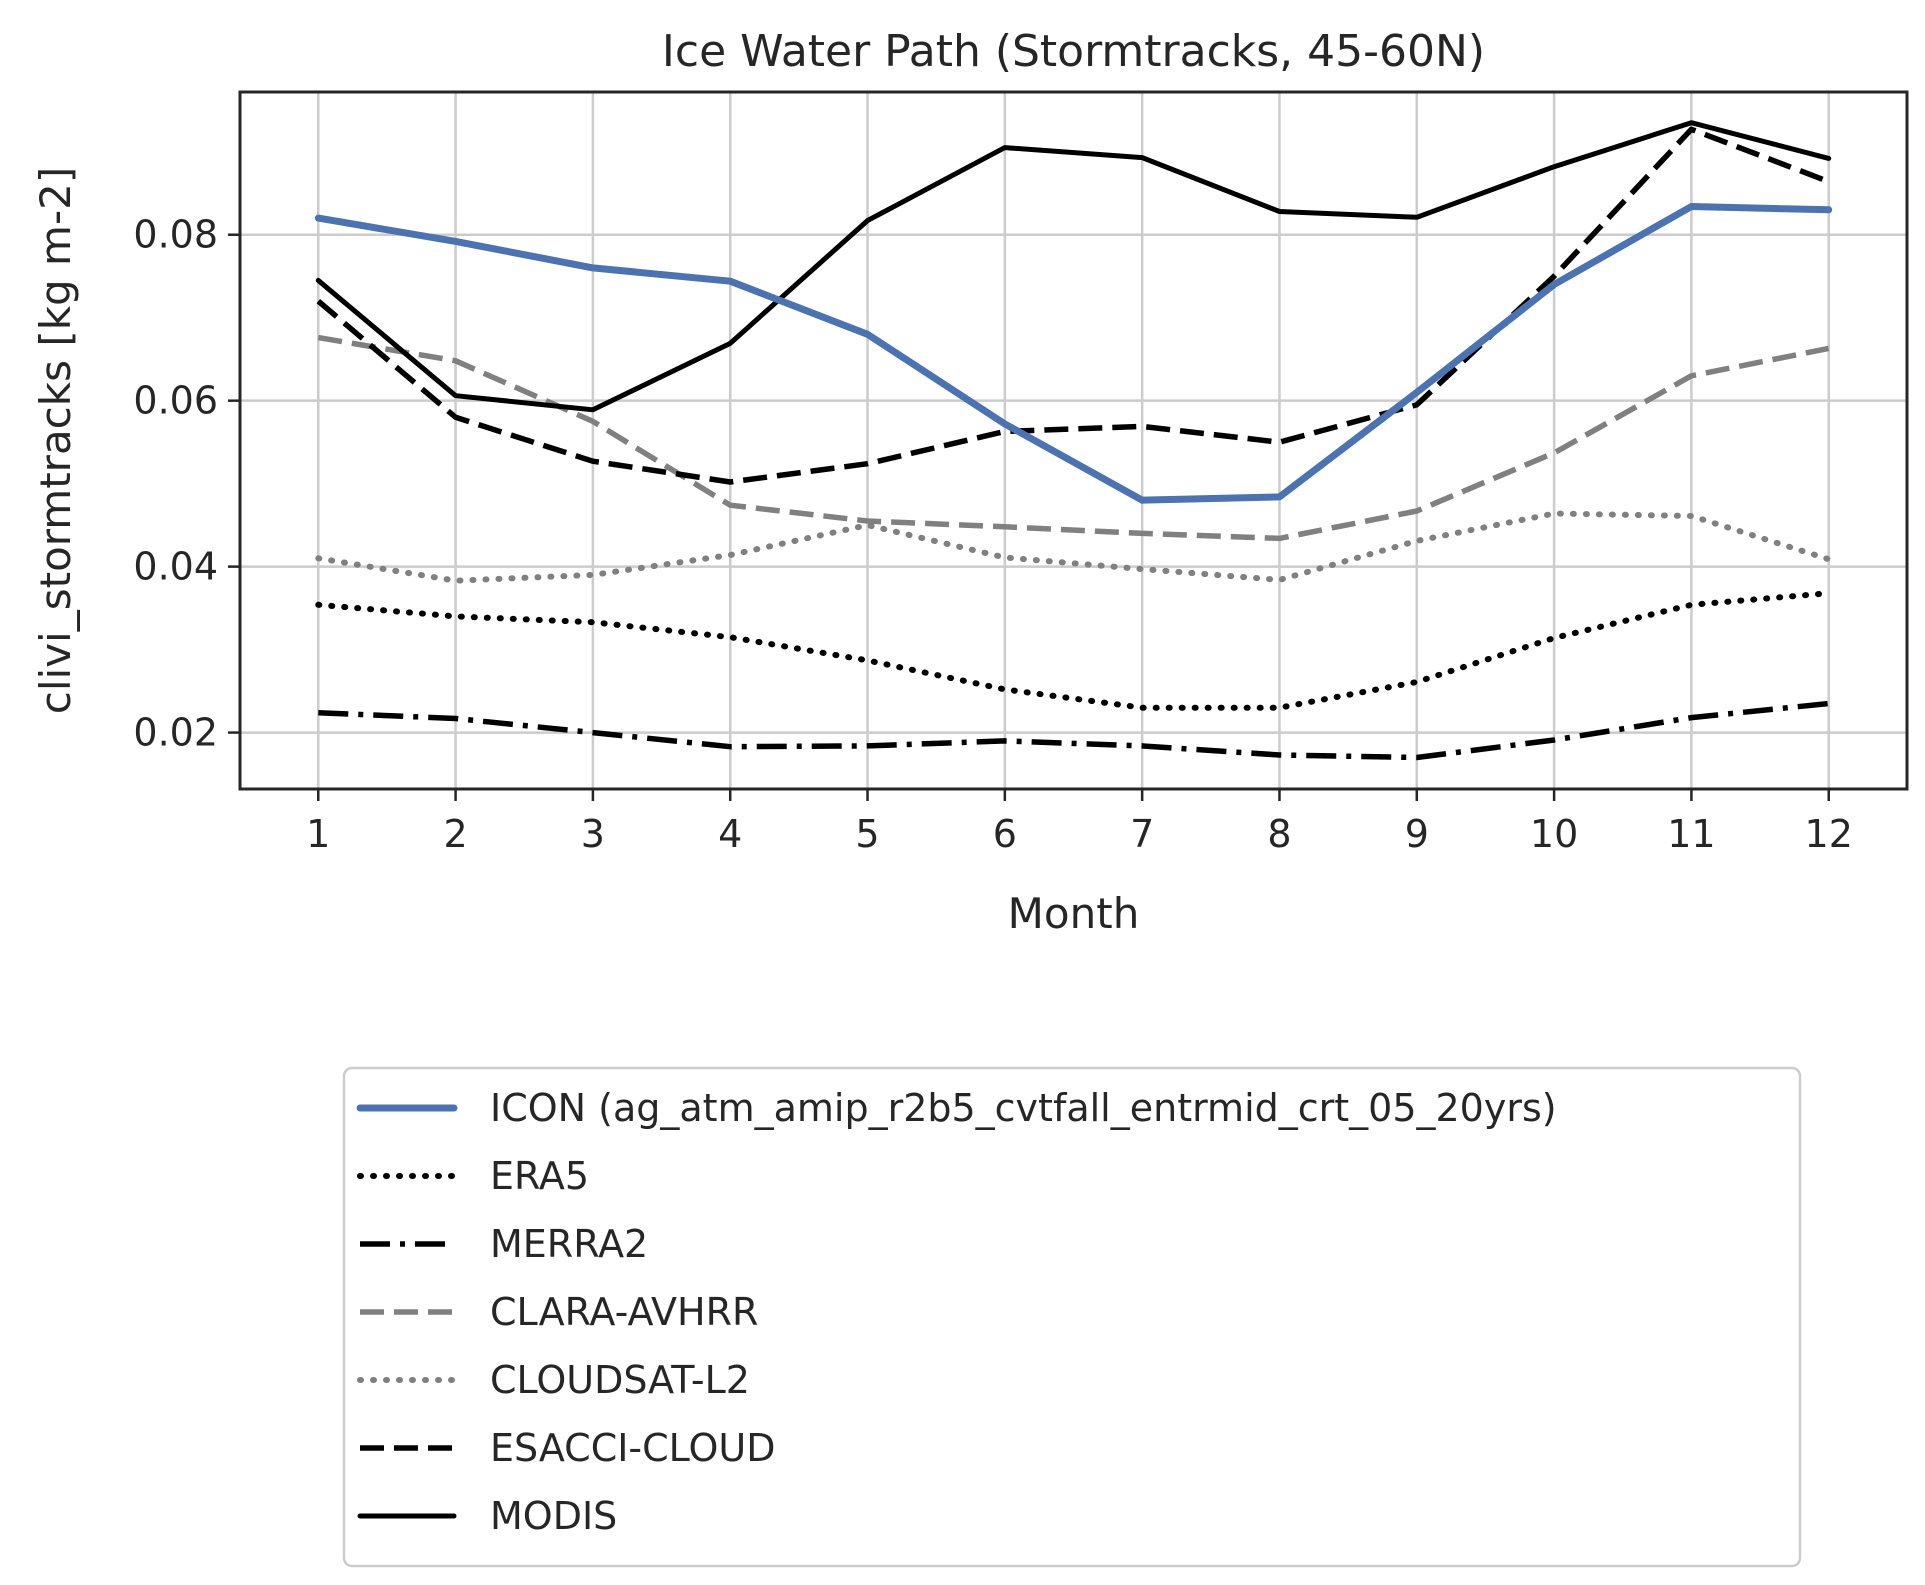 This screenshot has width=1925, height=1585. I want to click on x-tick-label: 8, so click(1279, 834).